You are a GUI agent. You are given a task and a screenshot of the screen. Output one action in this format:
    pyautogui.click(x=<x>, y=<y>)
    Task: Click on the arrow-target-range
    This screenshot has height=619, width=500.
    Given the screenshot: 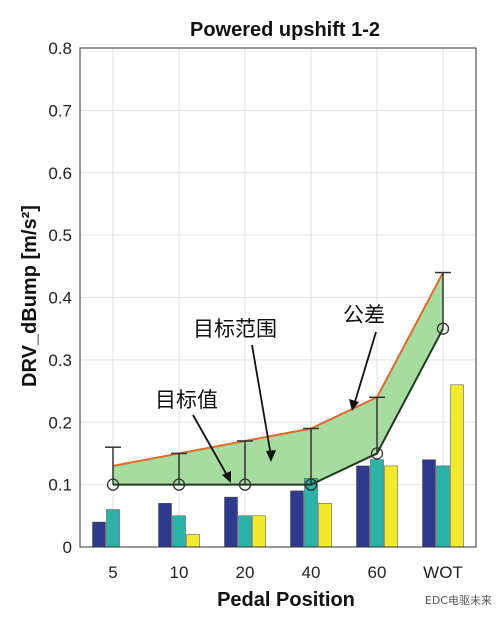 What is the action you would take?
    pyautogui.click(x=261, y=400)
    